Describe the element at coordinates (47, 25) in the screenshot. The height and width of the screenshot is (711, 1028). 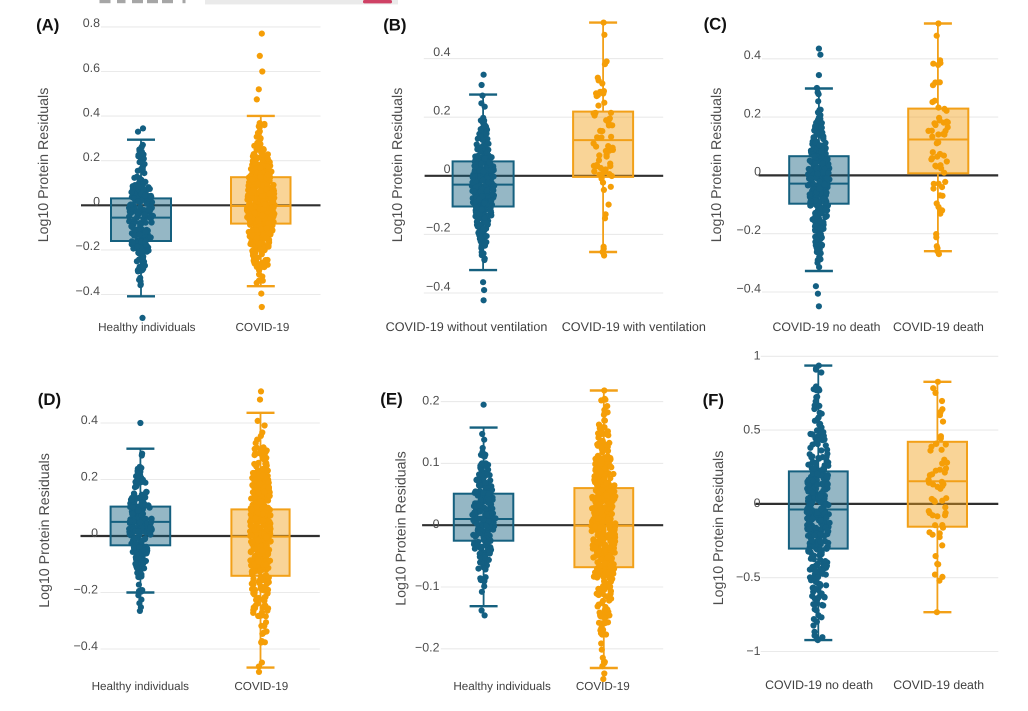
I see `svg-text: (A)` at that location.